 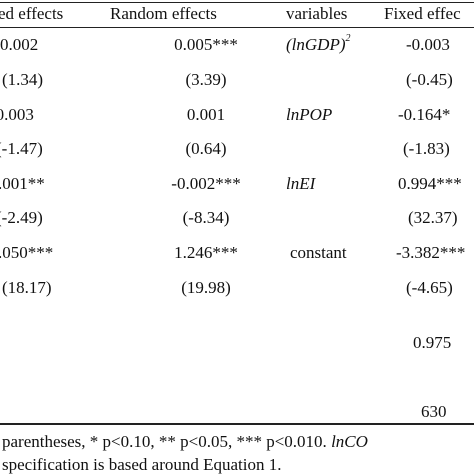 I want to click on bottom-rule, so click(x=237, y=424).